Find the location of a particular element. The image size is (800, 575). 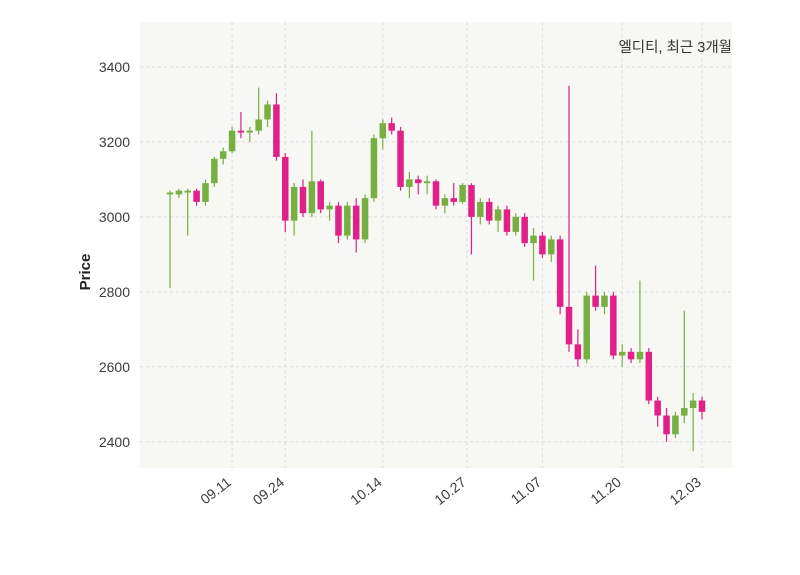

y-tick-label: 3400 is located at coordinates (114, 67).